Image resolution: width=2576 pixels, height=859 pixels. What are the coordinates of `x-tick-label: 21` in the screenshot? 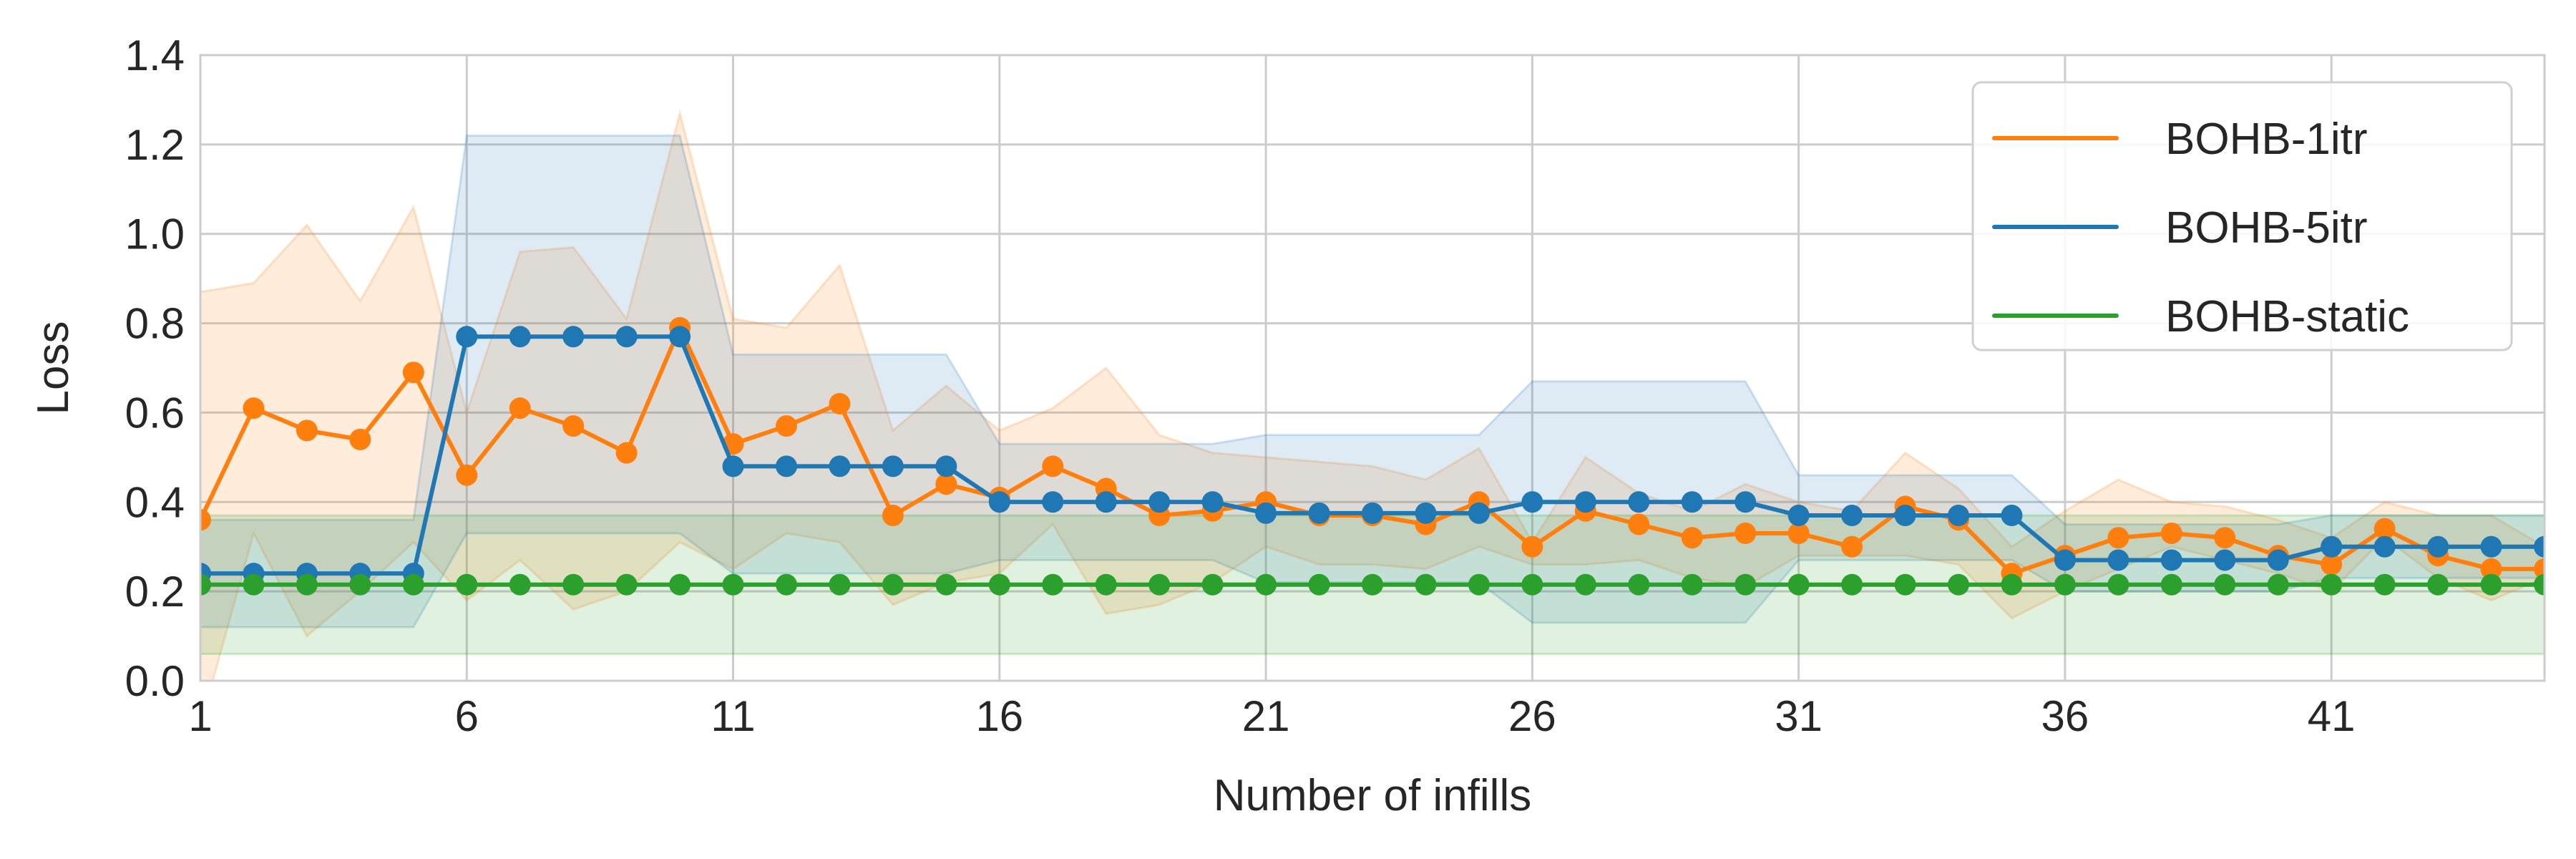 It's located at (1266, 716).